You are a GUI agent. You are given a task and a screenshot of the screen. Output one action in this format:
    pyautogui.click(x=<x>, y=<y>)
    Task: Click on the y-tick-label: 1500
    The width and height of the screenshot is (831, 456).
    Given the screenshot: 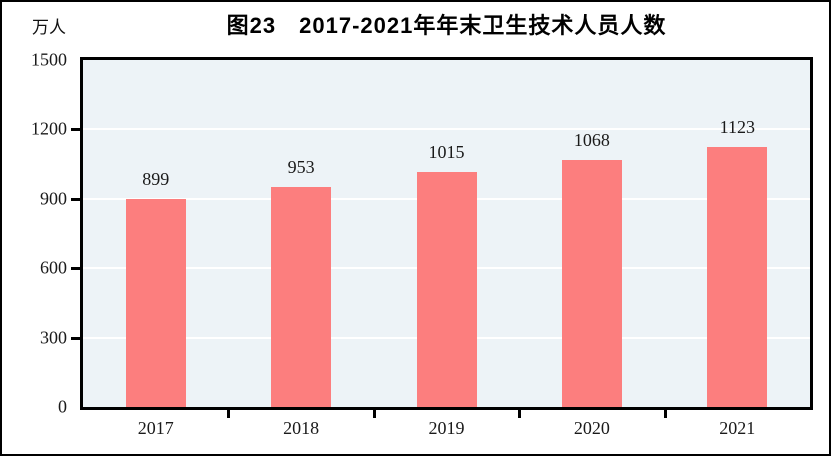 What is the action you would take?
    pyautogui.click(x=49, y=59)
    